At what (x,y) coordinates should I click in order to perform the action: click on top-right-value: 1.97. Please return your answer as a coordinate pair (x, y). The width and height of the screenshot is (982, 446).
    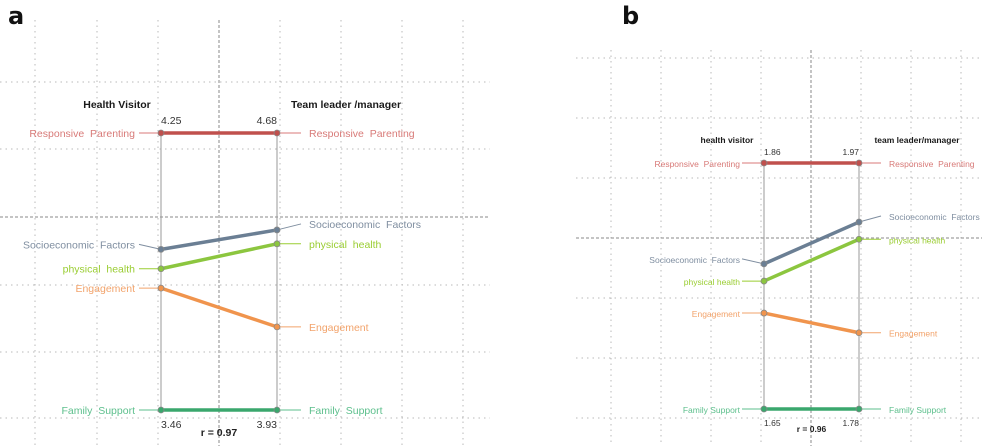
    Looking at the image, I should click on (850, 152).